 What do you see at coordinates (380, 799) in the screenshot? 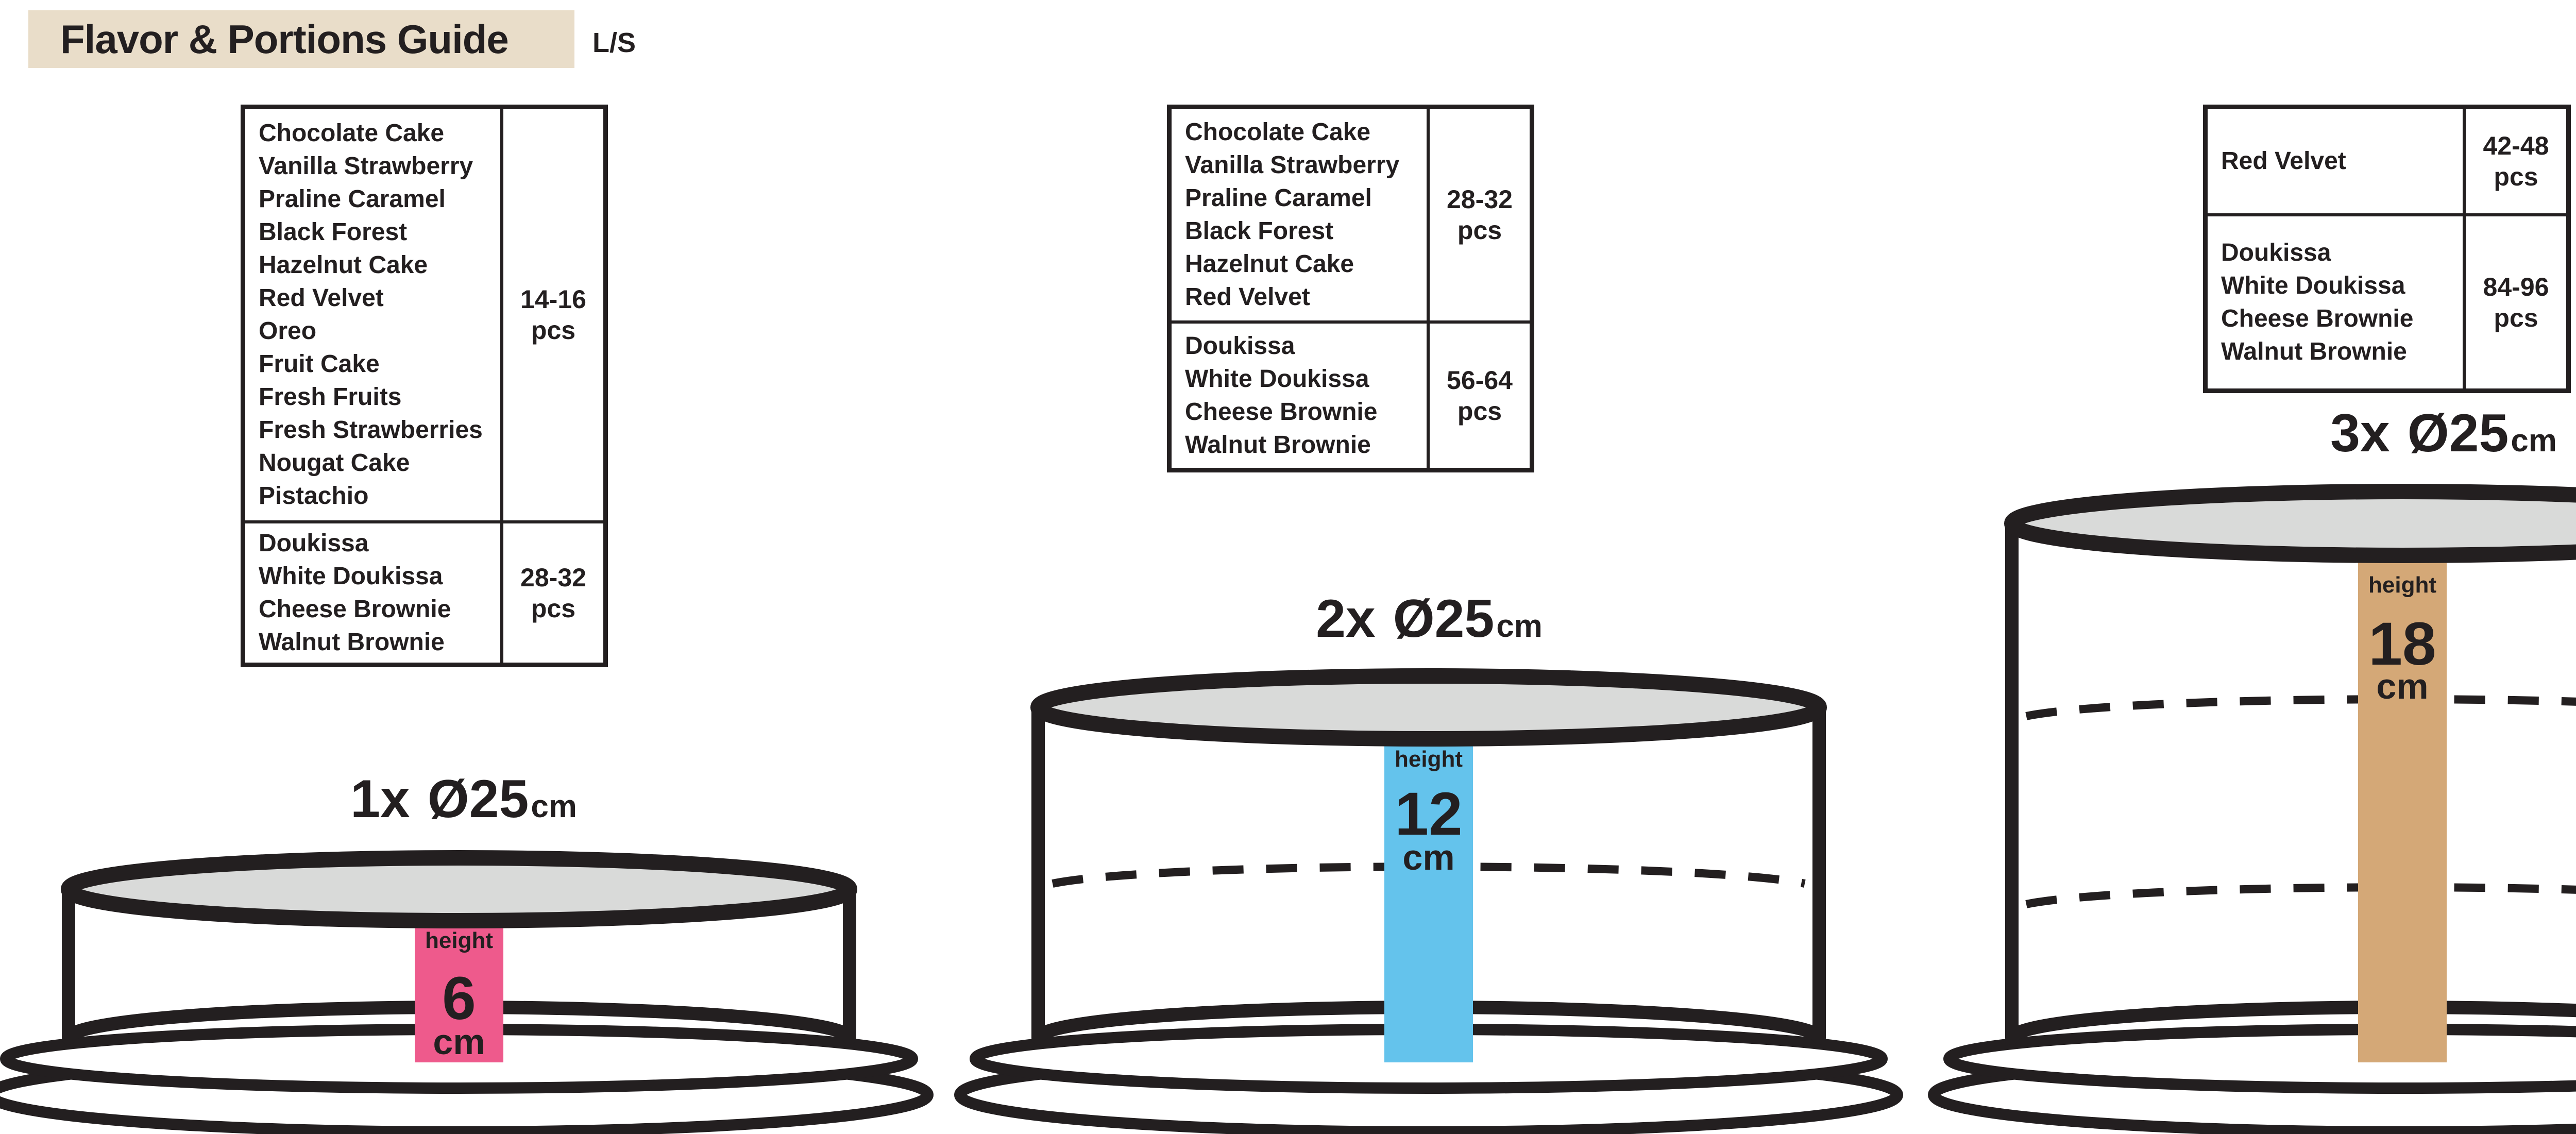
I see `cake-count: 1x` at bounding box center [380, 799].